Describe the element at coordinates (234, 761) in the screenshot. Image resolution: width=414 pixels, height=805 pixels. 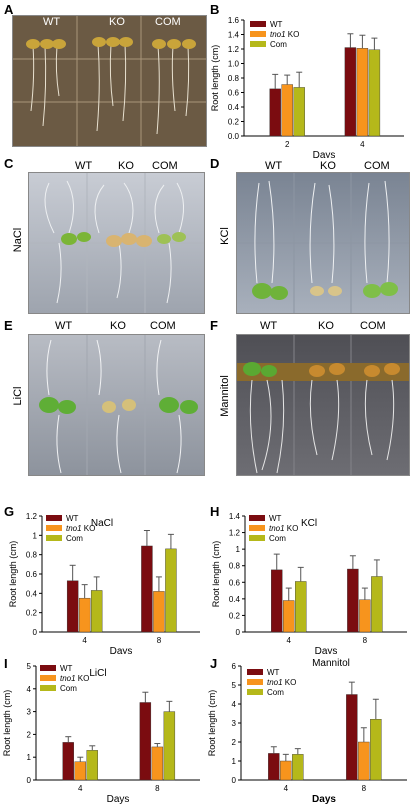
I see `chart-j-y-tick-label: 1` at that location.